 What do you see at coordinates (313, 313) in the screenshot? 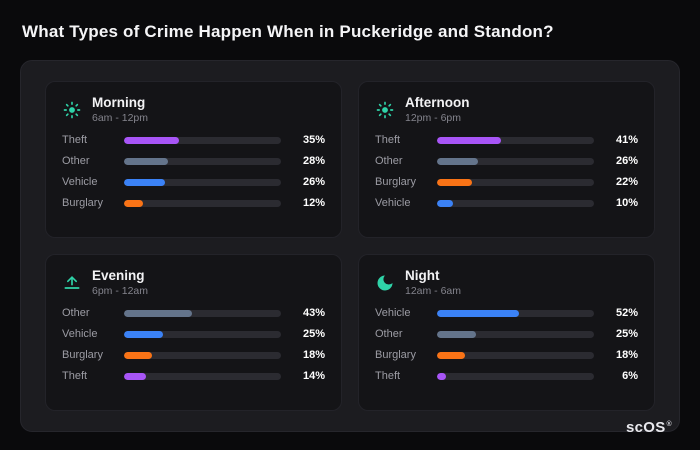
I see `bar-value: 43%` at bounding box center [313, 313].